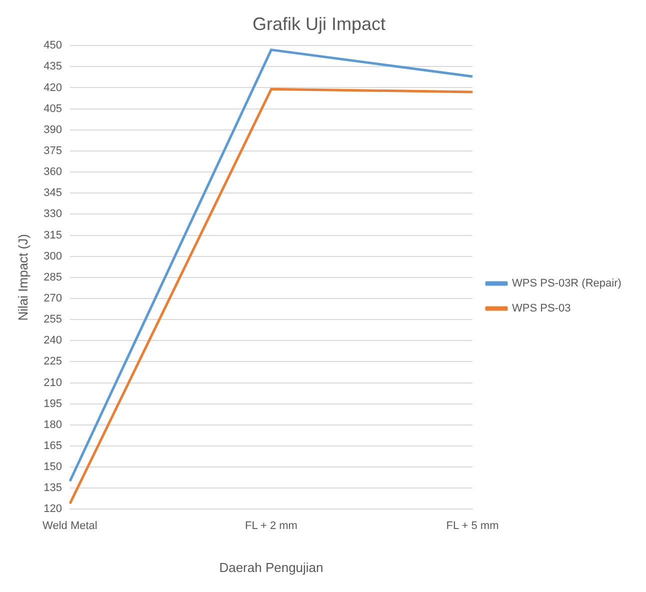 The width and height of the screenshot is (646, 592). What do you see at coordinates (53, 88) in the screenshot?
I see `y-tick-label: 420` at bounding box center [53, 88].